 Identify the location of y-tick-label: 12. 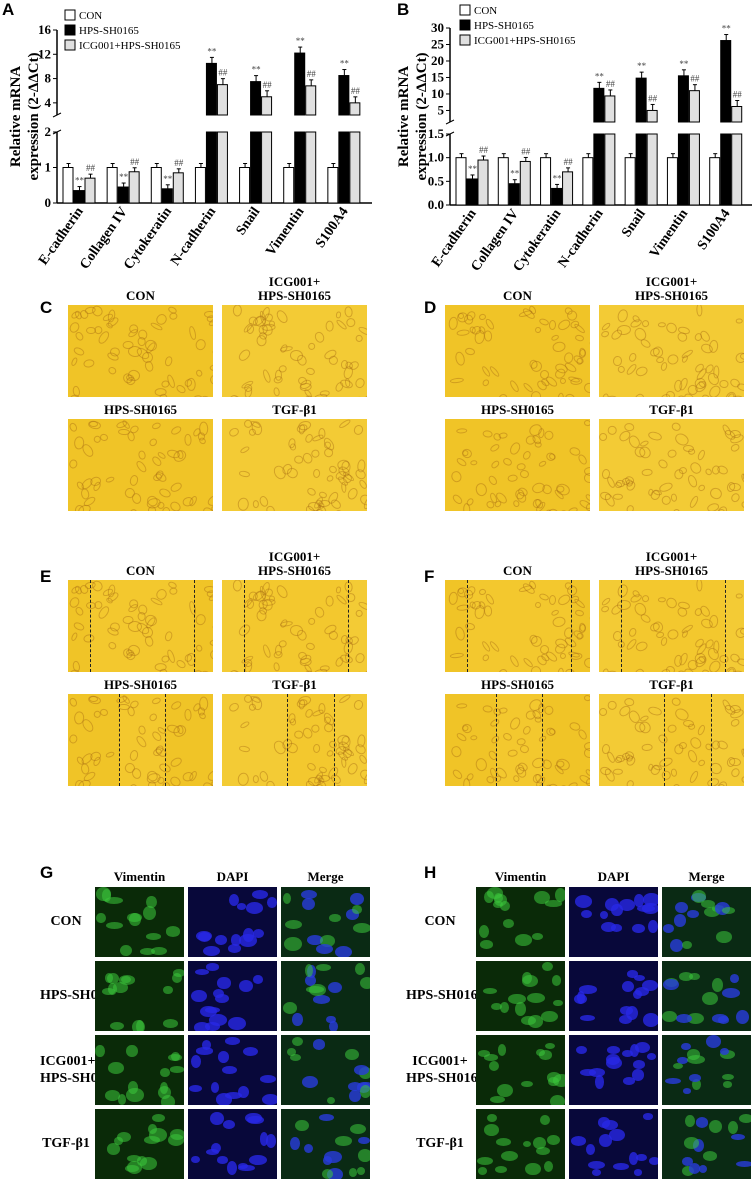
(44, 53).